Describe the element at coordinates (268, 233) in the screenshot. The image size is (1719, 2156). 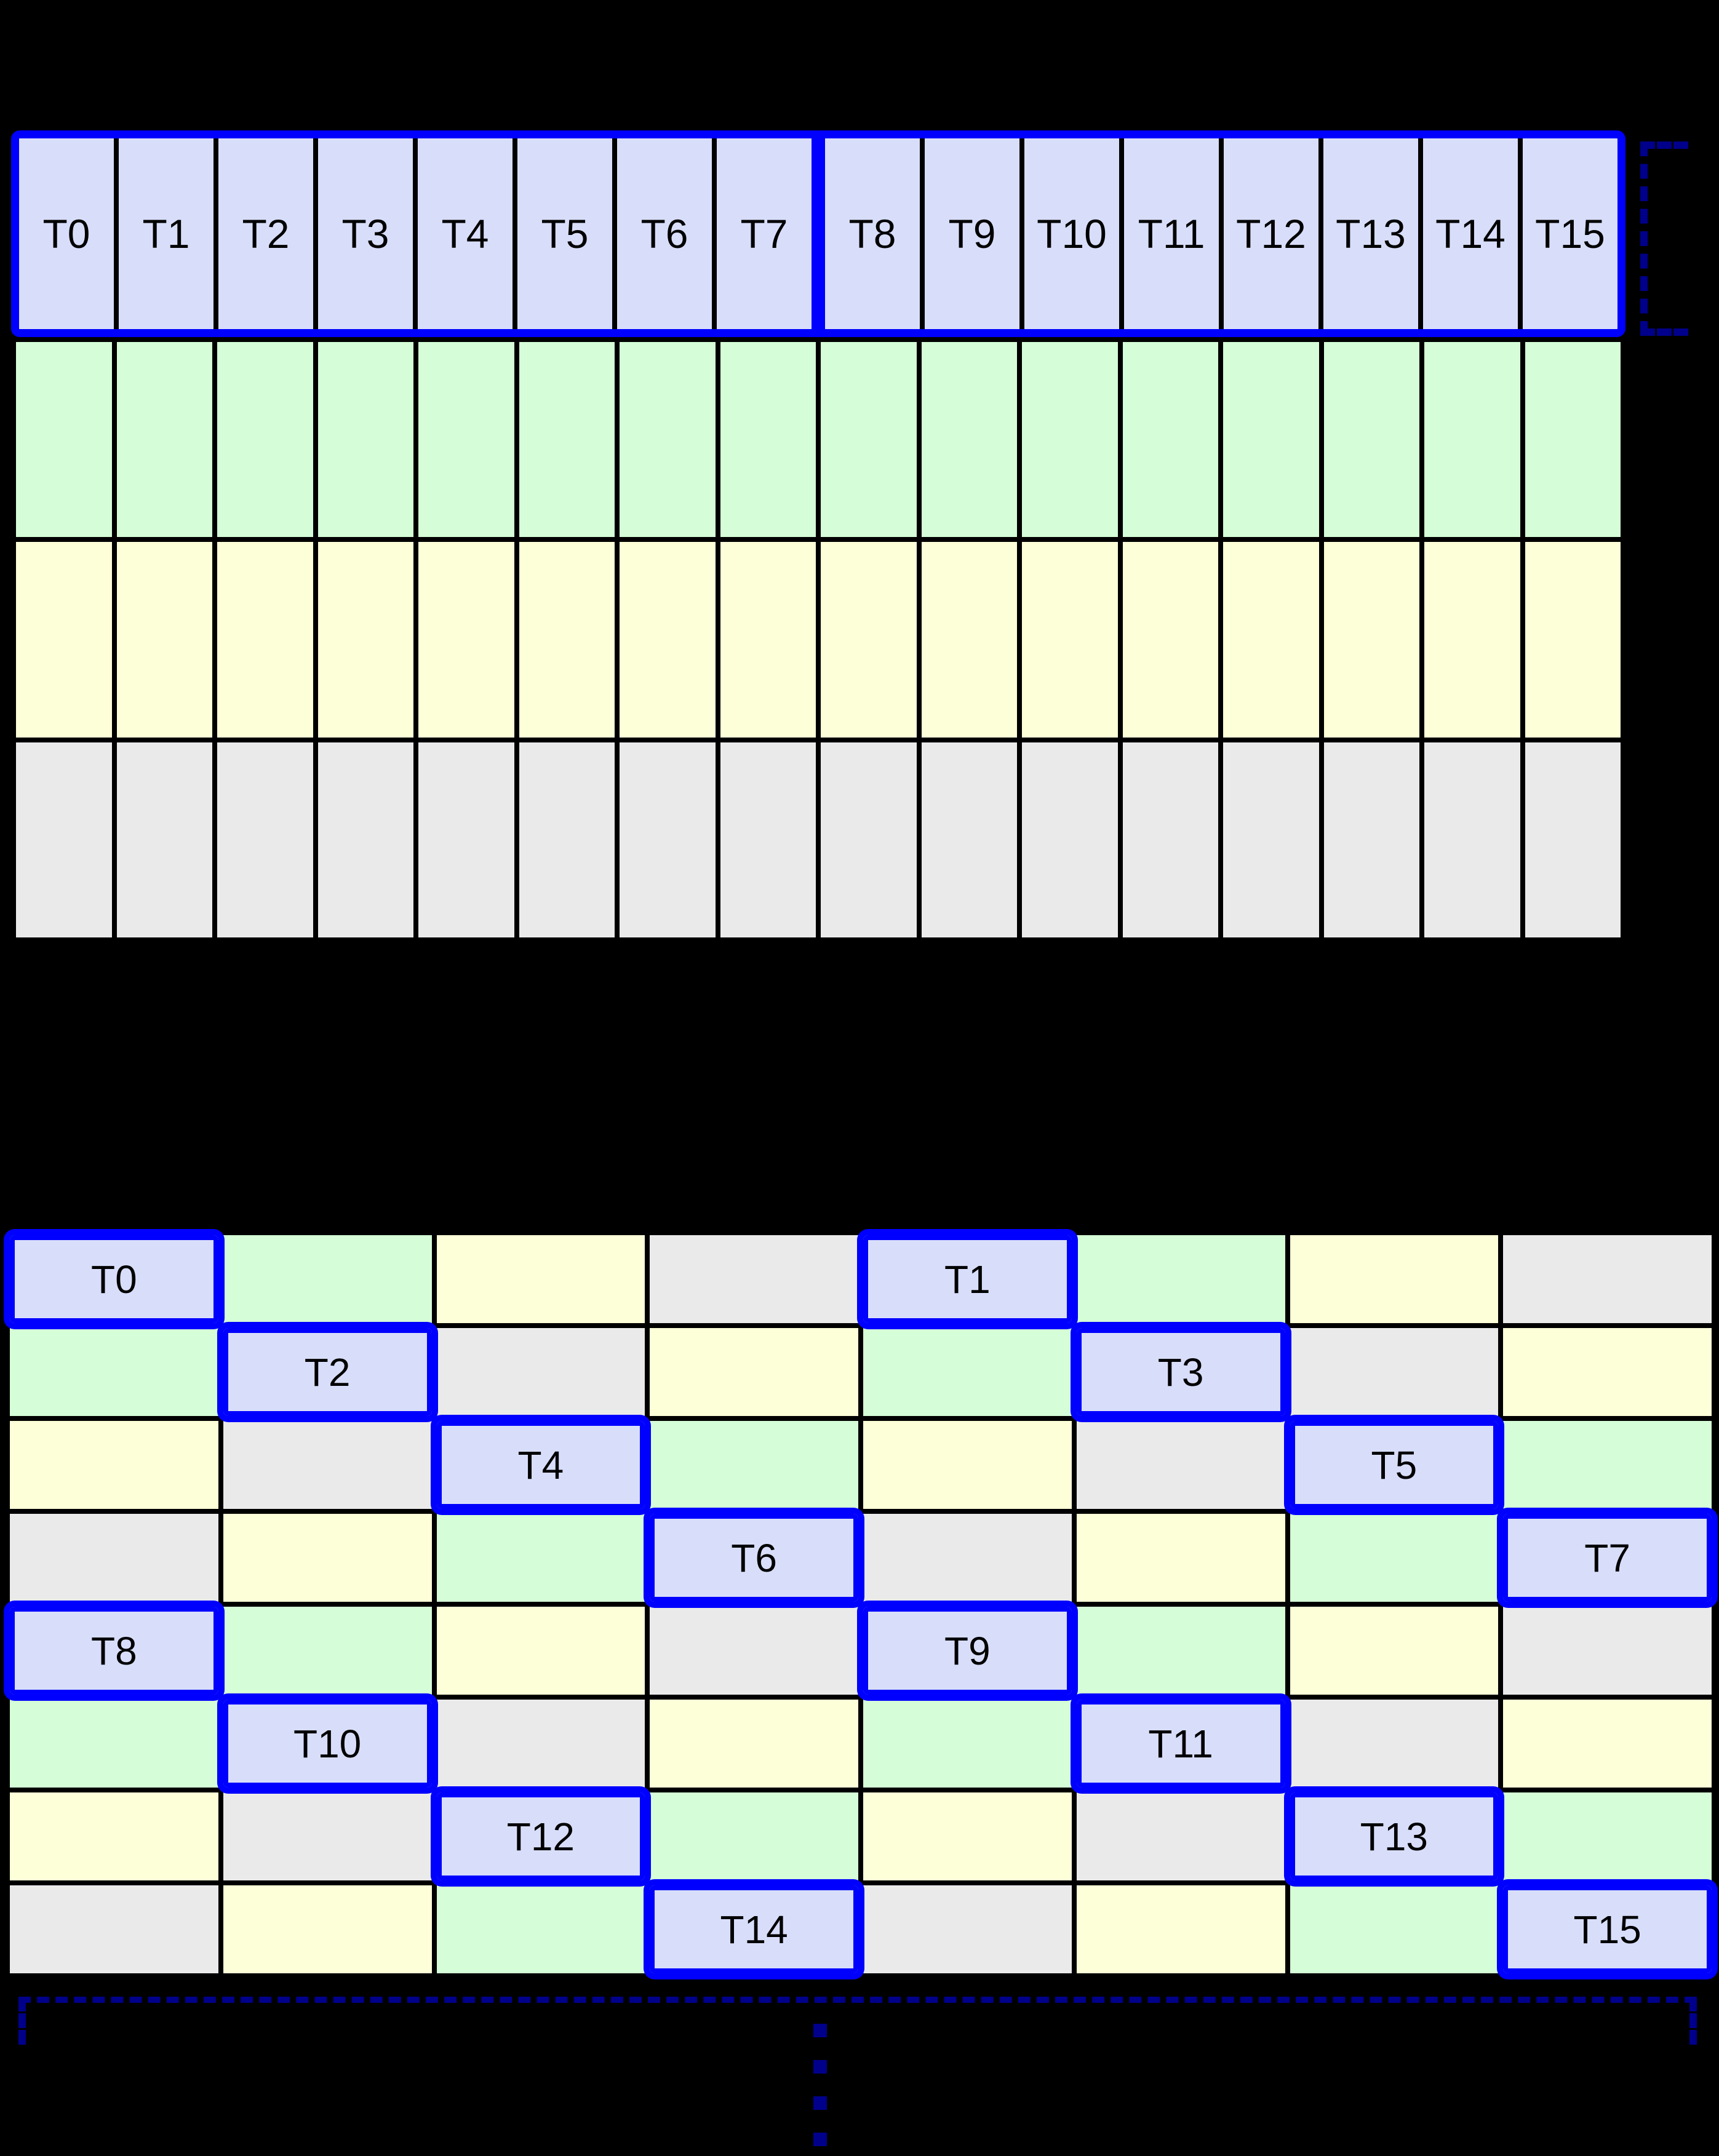
I see `thread-cell-T2: T2` at that location.